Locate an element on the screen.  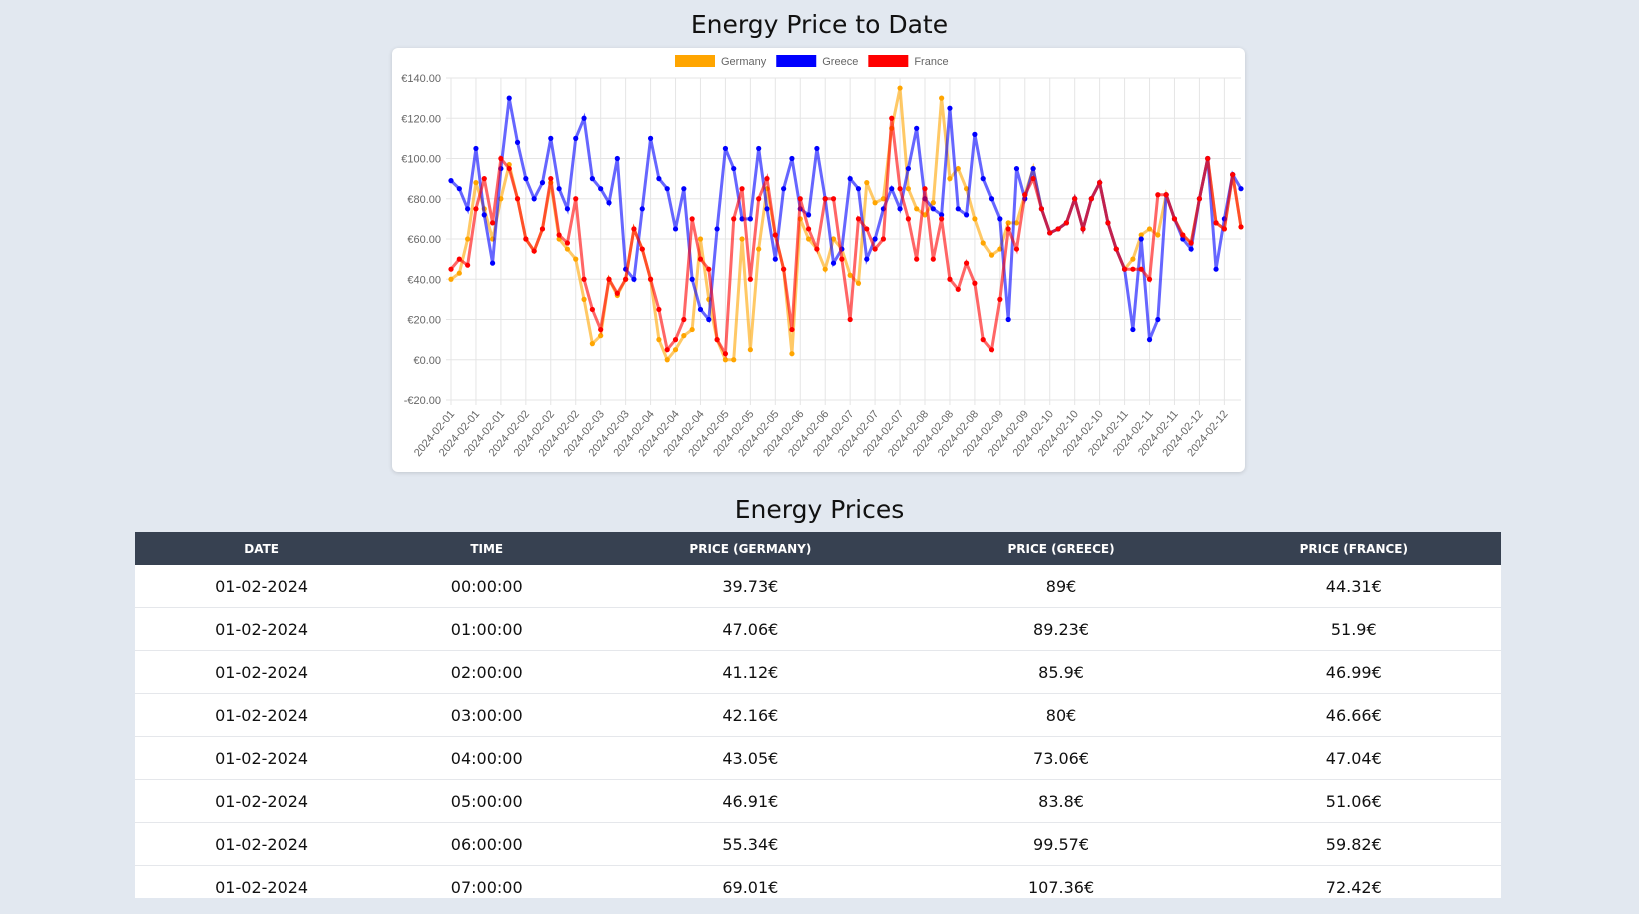
table-row: 01-02-2024 04:00:00 43.05€ 73.06€ 47.04€ is located at coordinates (818, 758).